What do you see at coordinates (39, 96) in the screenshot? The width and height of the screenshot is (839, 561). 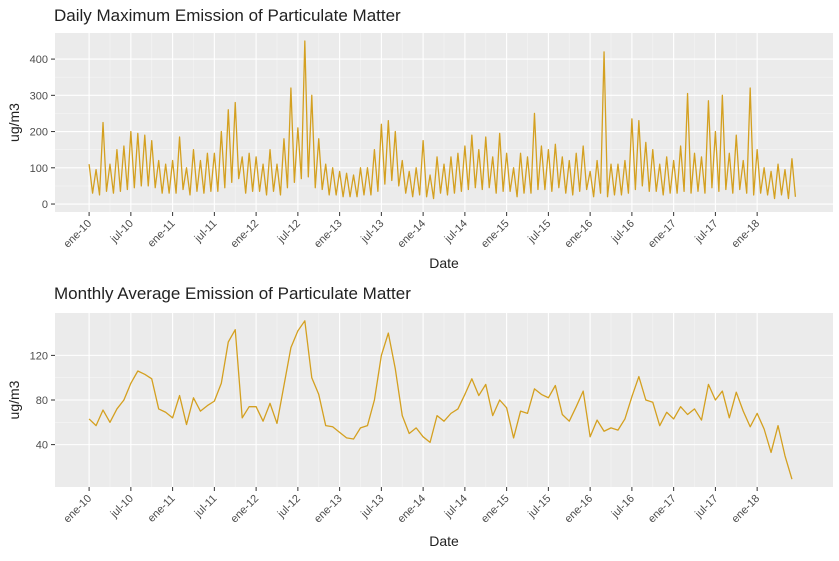 I see `y-tick-label: 300` at bounding box center [39, 96].